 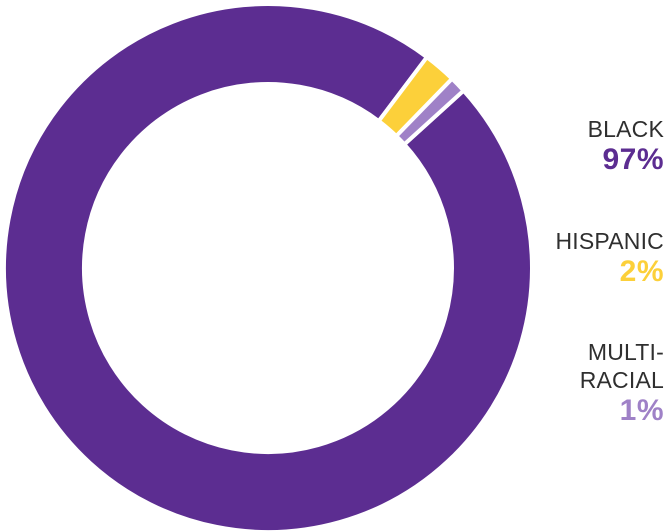 What do you see at coordinates (609, 241) in the screenshot?
I see `legend-label-hispanic: HISPANIC` at bounding box center [609, 241].